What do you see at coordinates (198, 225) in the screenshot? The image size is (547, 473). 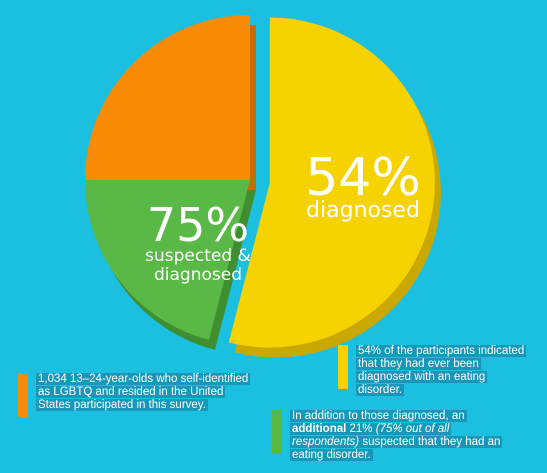 I see `suspected-percent-label: 75%` at bounding box center [198, 225].